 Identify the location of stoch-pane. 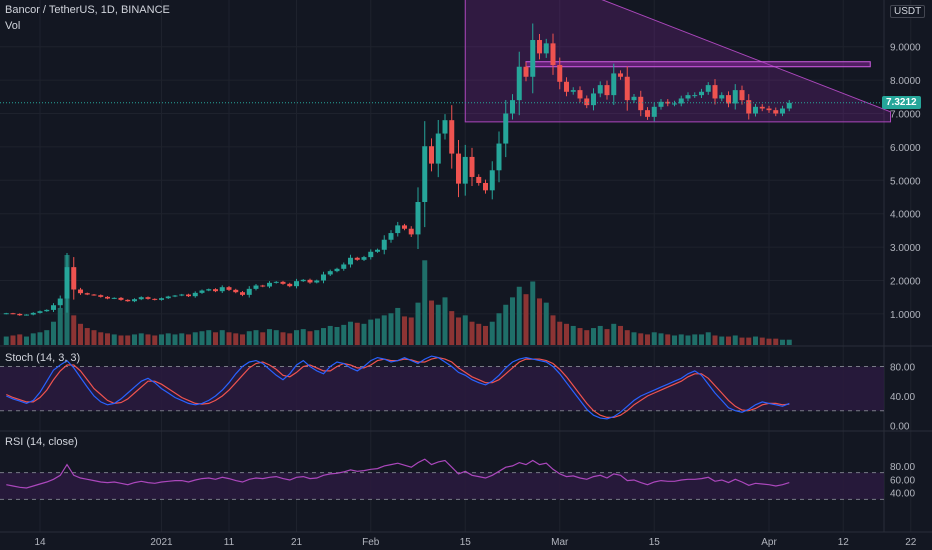
(442, 387).